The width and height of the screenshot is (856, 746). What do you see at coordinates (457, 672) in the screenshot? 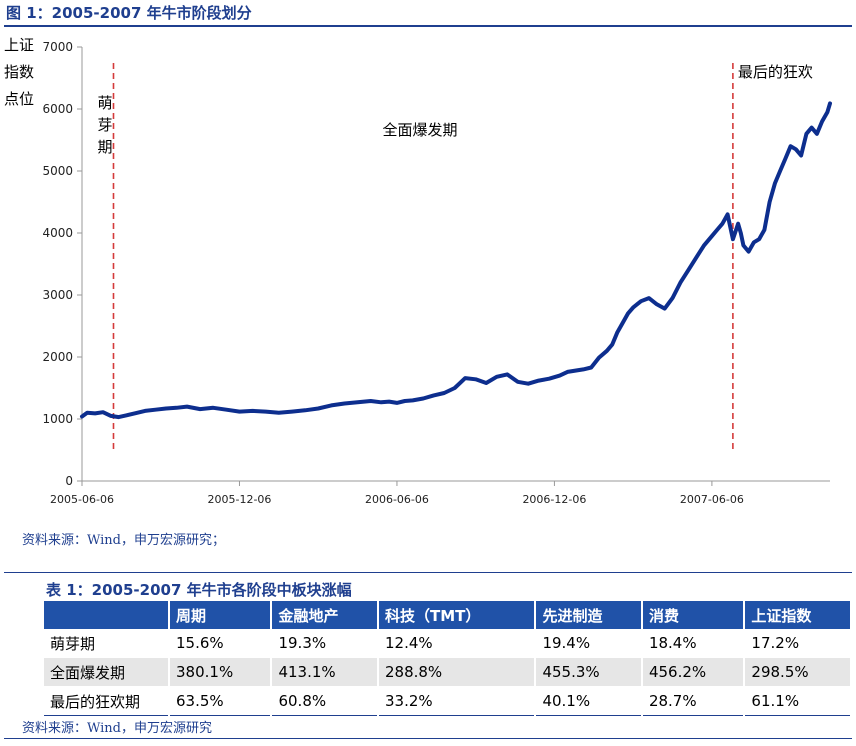
I see `table-cell: 288.8%` at bounding box center [457, 672].